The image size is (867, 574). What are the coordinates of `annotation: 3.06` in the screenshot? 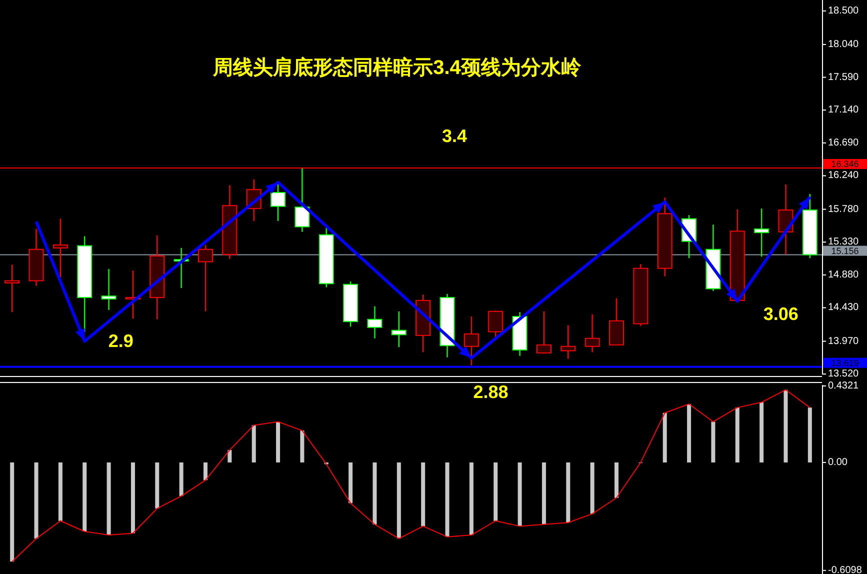 It's located at (780, 314).